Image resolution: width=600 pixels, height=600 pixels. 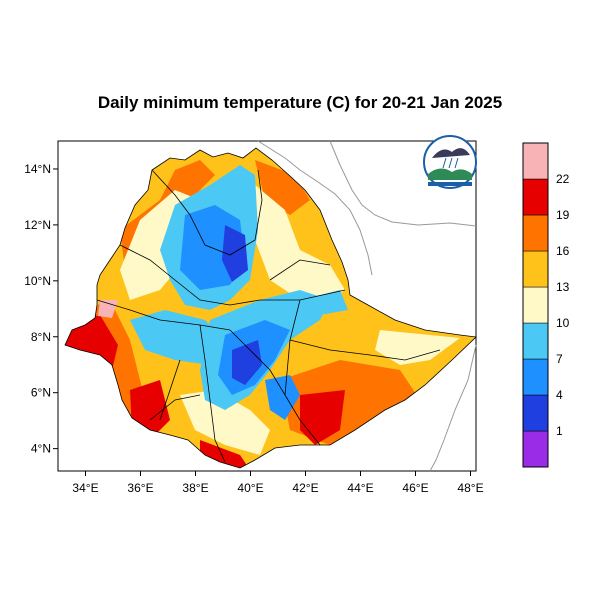 I want to click on x-tick-label: 44°E, so click(x=360, y=488).